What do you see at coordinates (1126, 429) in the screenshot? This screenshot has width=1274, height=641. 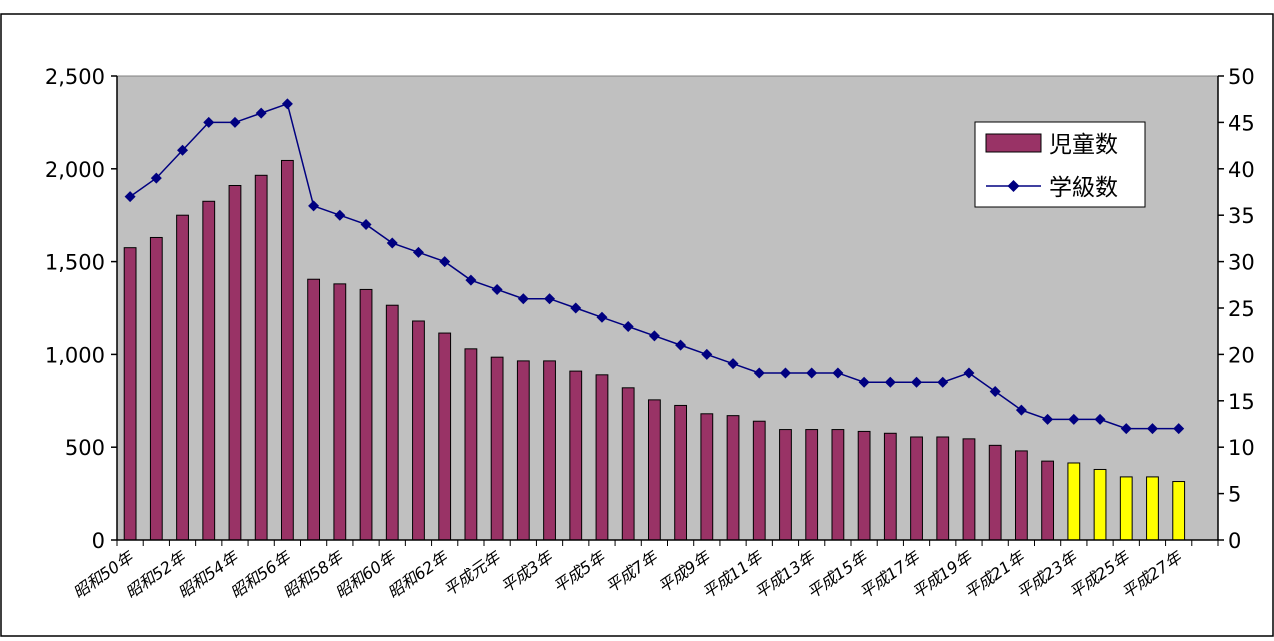 I see `line-marker-平成25年` at bounding box center [1126, 429].